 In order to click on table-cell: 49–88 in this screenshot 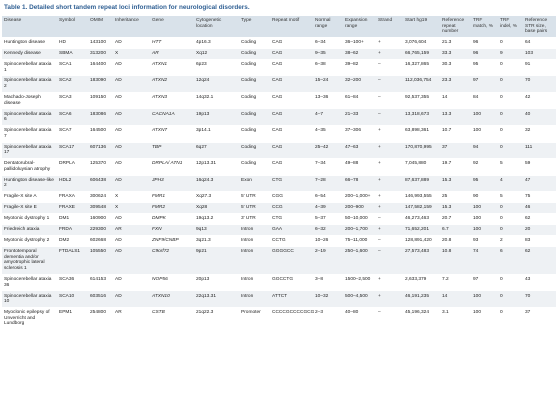, I will do `click(359, 167)`.